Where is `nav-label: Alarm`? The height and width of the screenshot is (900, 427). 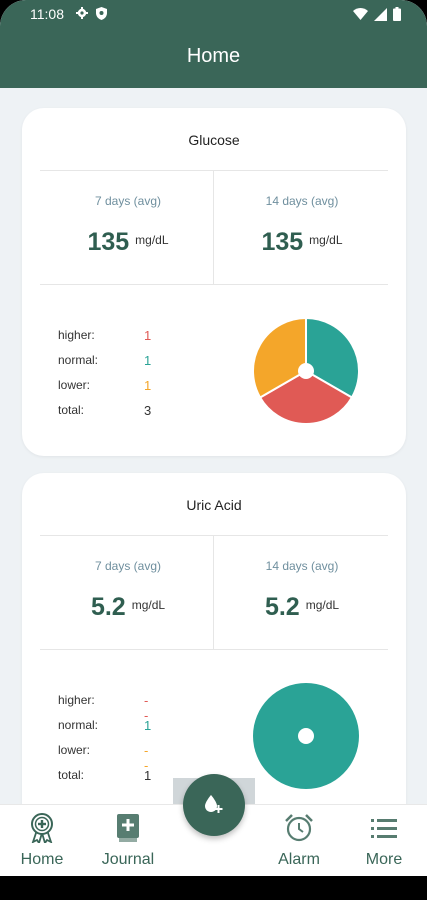
nav-label: Alarm is located at coordinates (299, 859).